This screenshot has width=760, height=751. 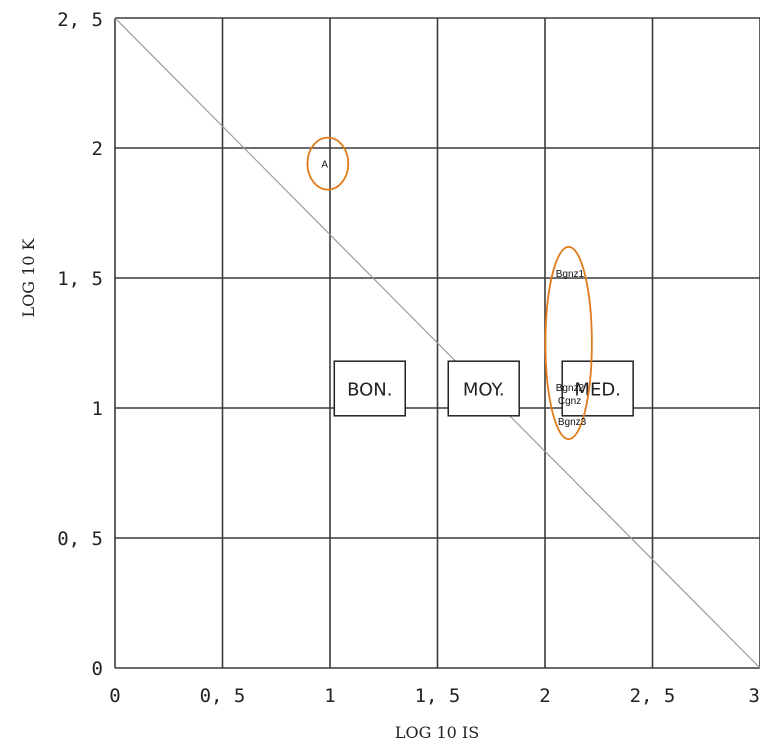 What do you see at coordinates (80, 279) in the screenshot?
I see `y-tick-label: 1, 5` at bounding box center [80, 279].